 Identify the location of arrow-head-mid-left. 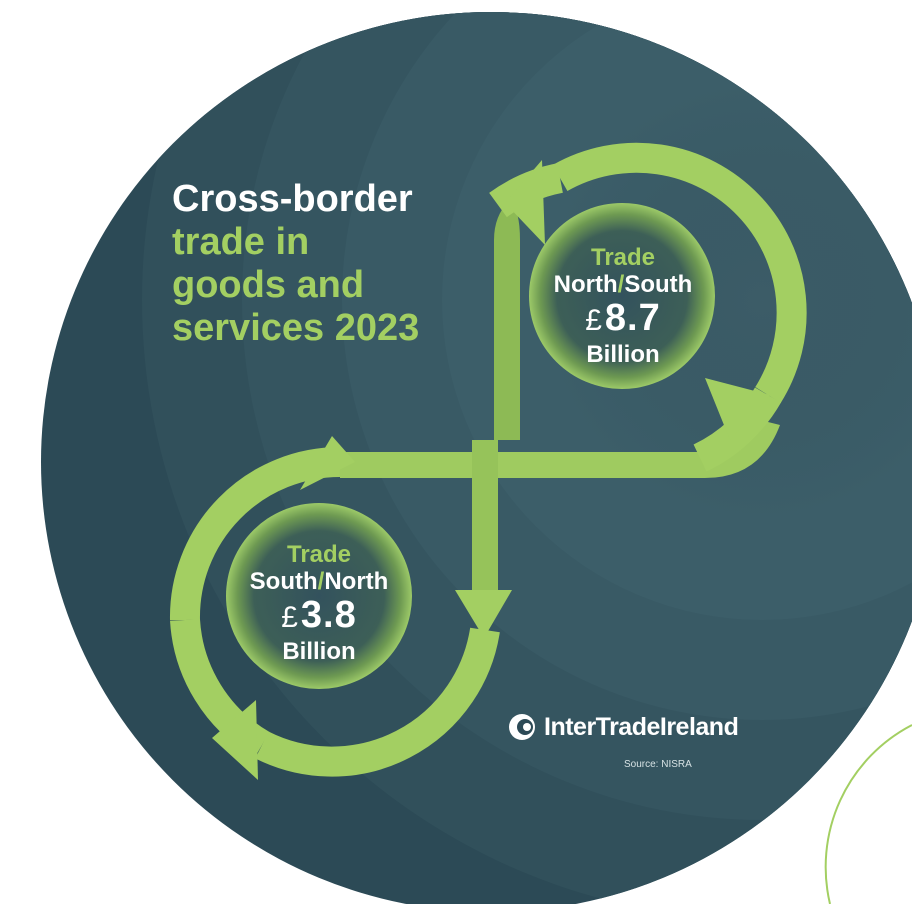
(327, 463).